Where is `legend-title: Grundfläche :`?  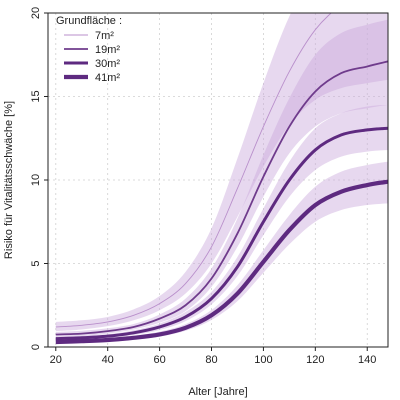 legend-title: Grundfläche : is located at coordinates (89, 21).